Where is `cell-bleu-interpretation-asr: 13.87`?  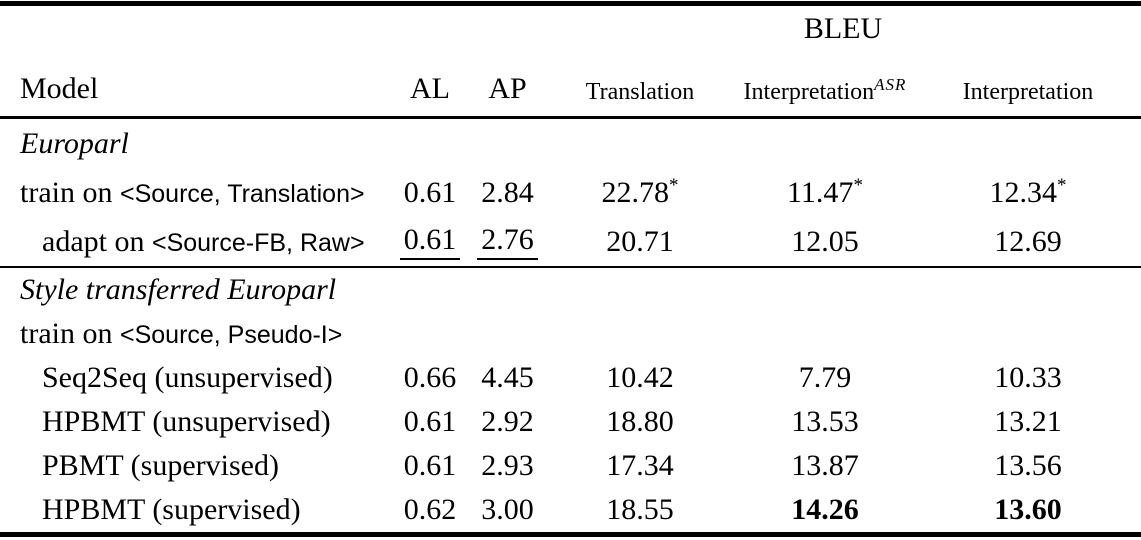
cell-bleu-interpretation-asr: 13.87 is located at coordinates (825, 465).